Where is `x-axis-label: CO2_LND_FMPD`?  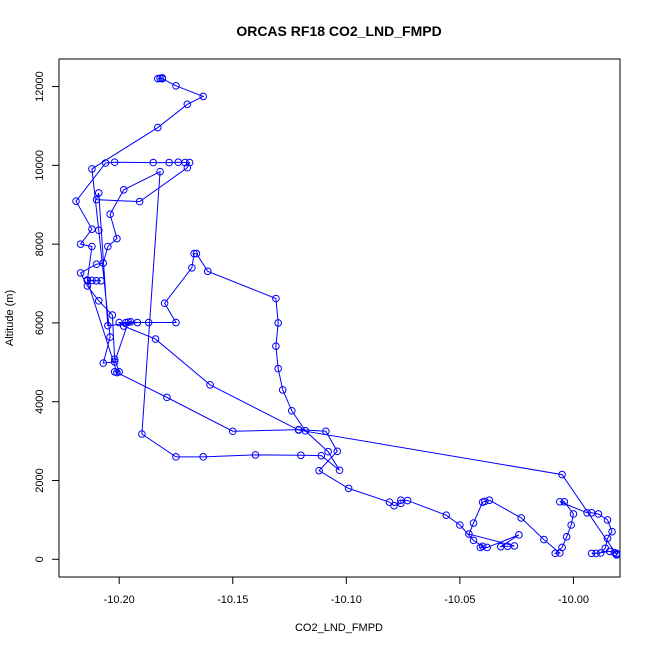
x-axis-label: CO2_LND_FMPD is located at coordinates (339, 628).